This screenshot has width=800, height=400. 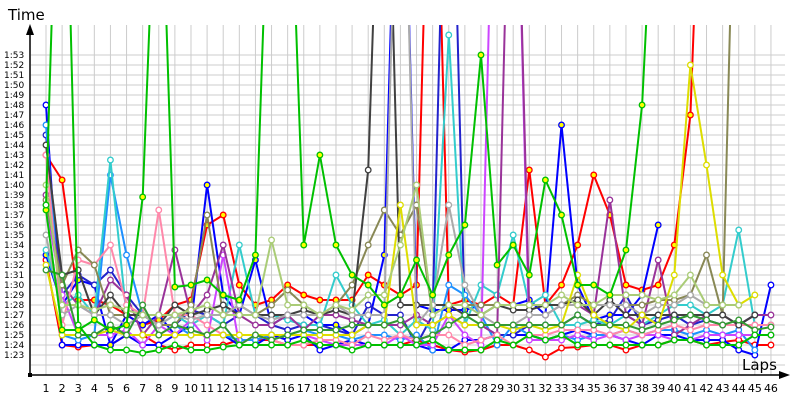 What do you see at coordinates (14, 176) in the screenshot?
I see `y-tick-label: 1:41` at bounding box center [14, 176].